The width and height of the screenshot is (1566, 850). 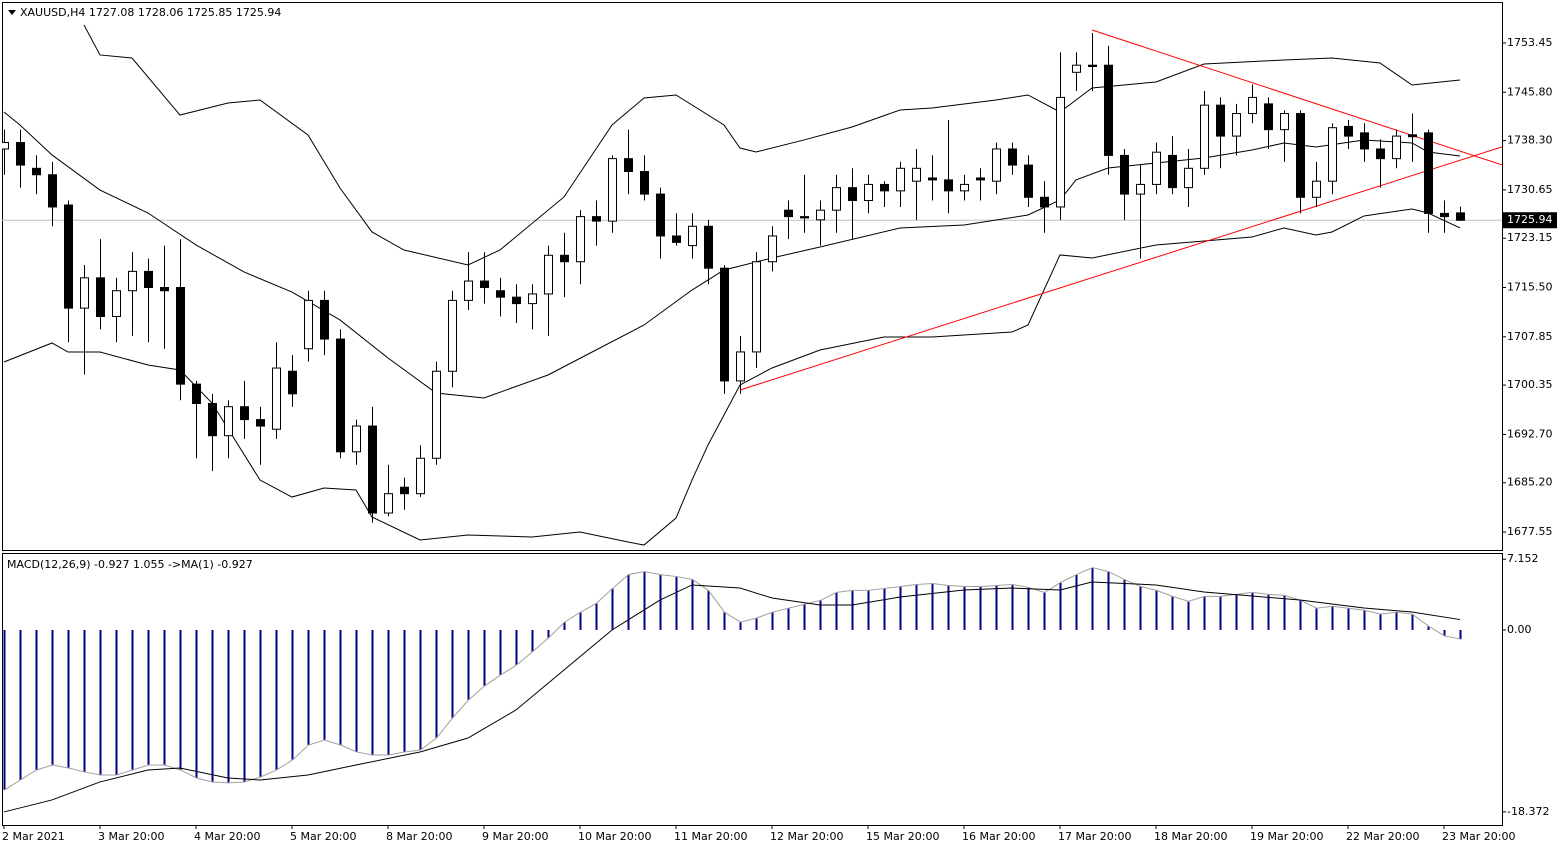 I want to click on last-price-box, so click(x=1530, y=220).